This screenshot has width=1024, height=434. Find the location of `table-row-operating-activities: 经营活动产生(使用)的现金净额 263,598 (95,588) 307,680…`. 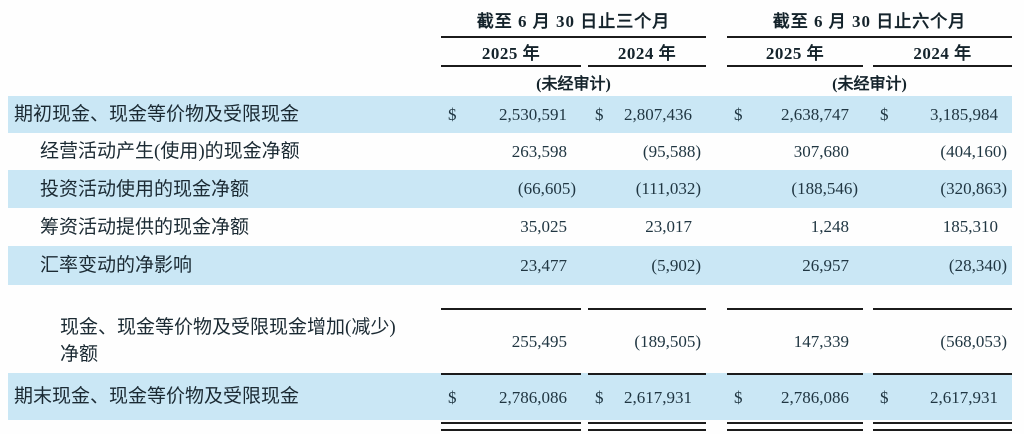

table-row-operating-activities: 经营活动产生(使用)的现金净额 263,598 (95,588) 307,680… is located at coordinates (510, 151).